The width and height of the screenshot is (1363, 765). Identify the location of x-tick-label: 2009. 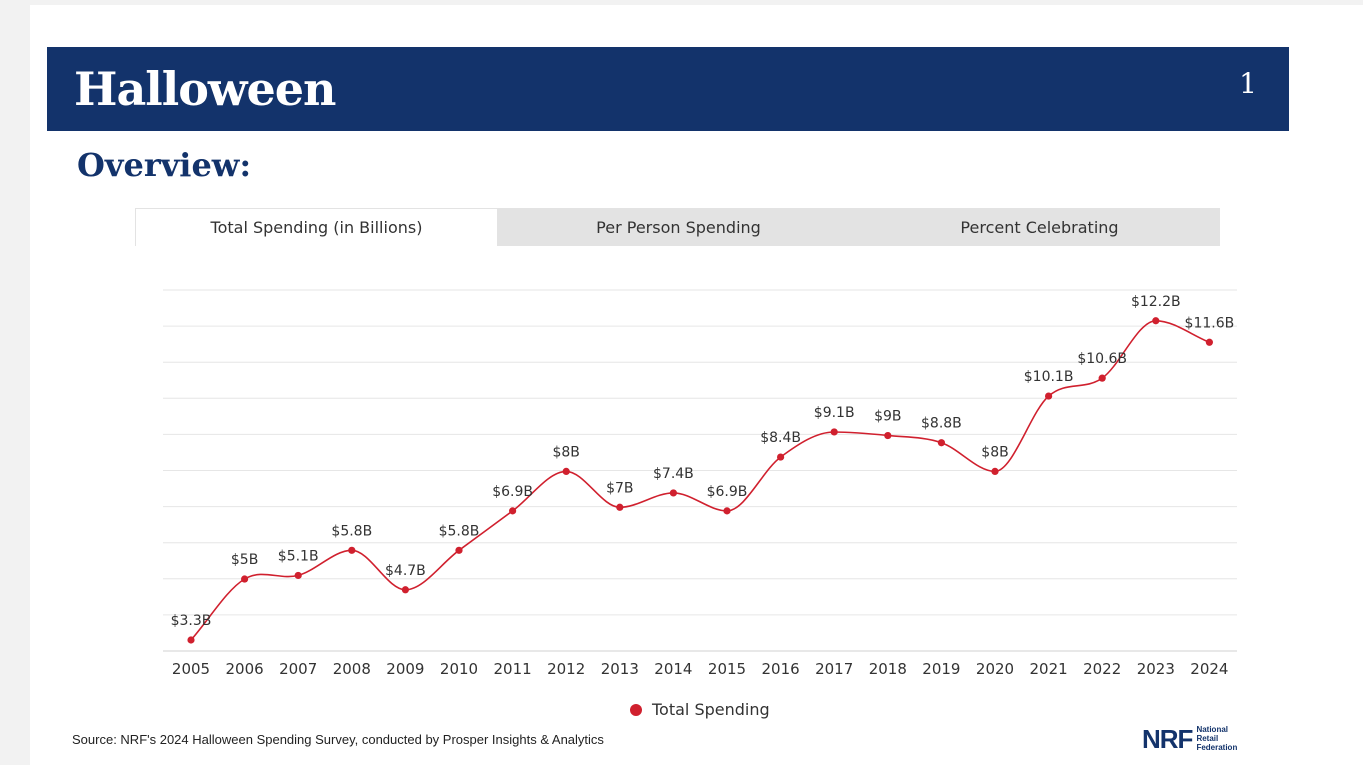
(405, 669).